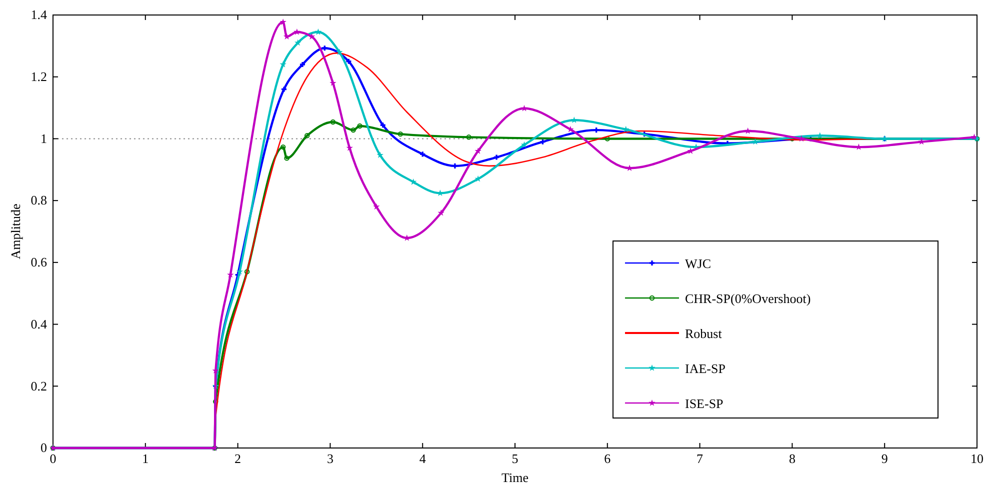 The height and width of the screenshot is (486, 986). What do you see at coordinates (703, 333) in the screenshot?
I see `legend-label: Robust` at bounding box center [703, 333].